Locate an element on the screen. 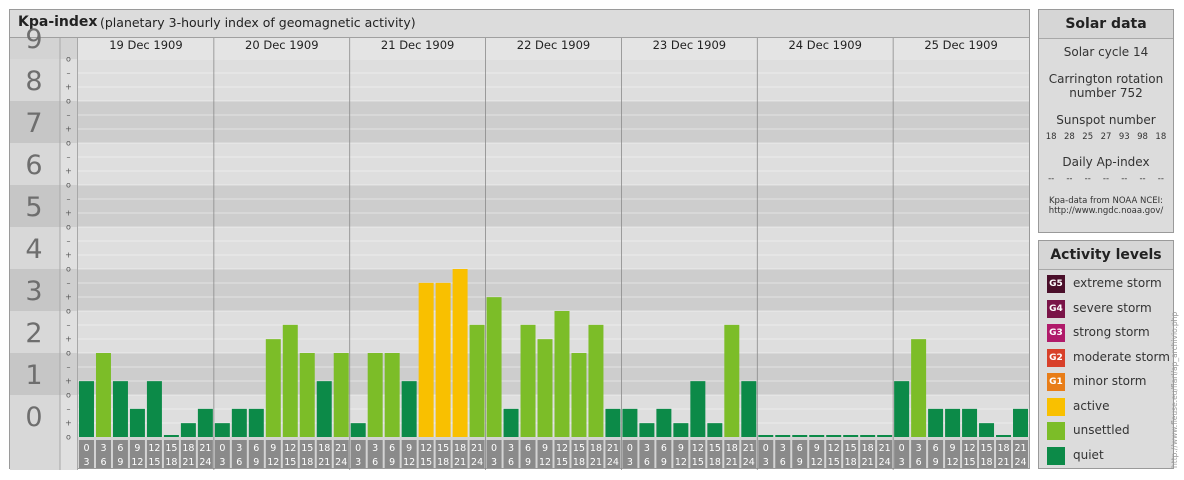  sunspot-label: Sunspot number is located at coordinates (1106, 120).